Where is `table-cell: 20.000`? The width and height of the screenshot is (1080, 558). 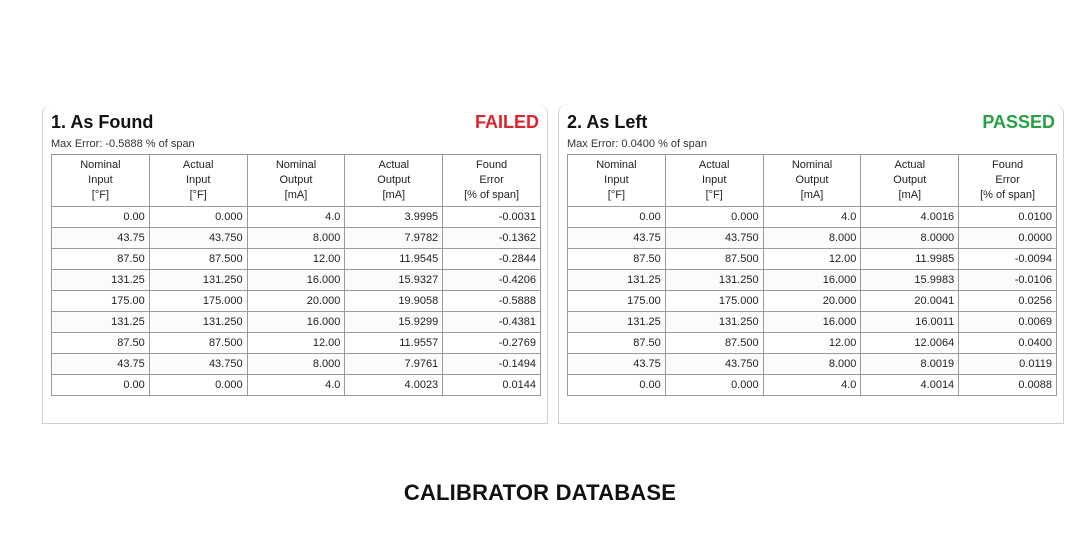
table-cell: 20.000 is located at coordinates (812, 301).